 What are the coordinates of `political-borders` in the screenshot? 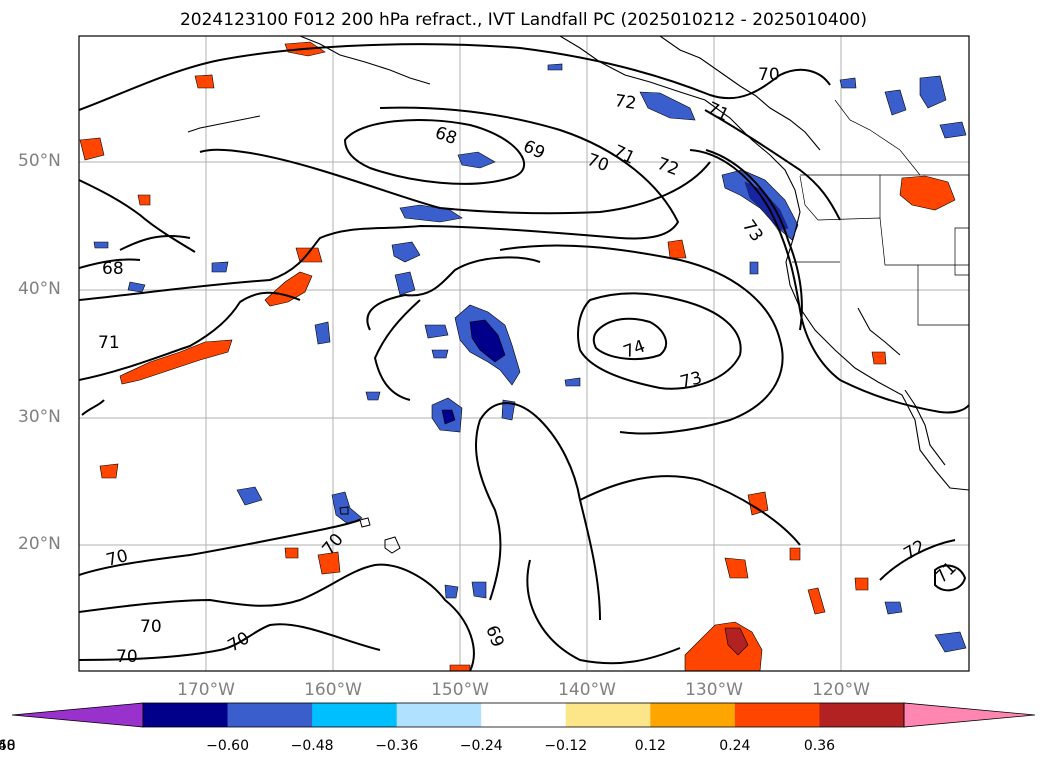 It's located at (880, 212).